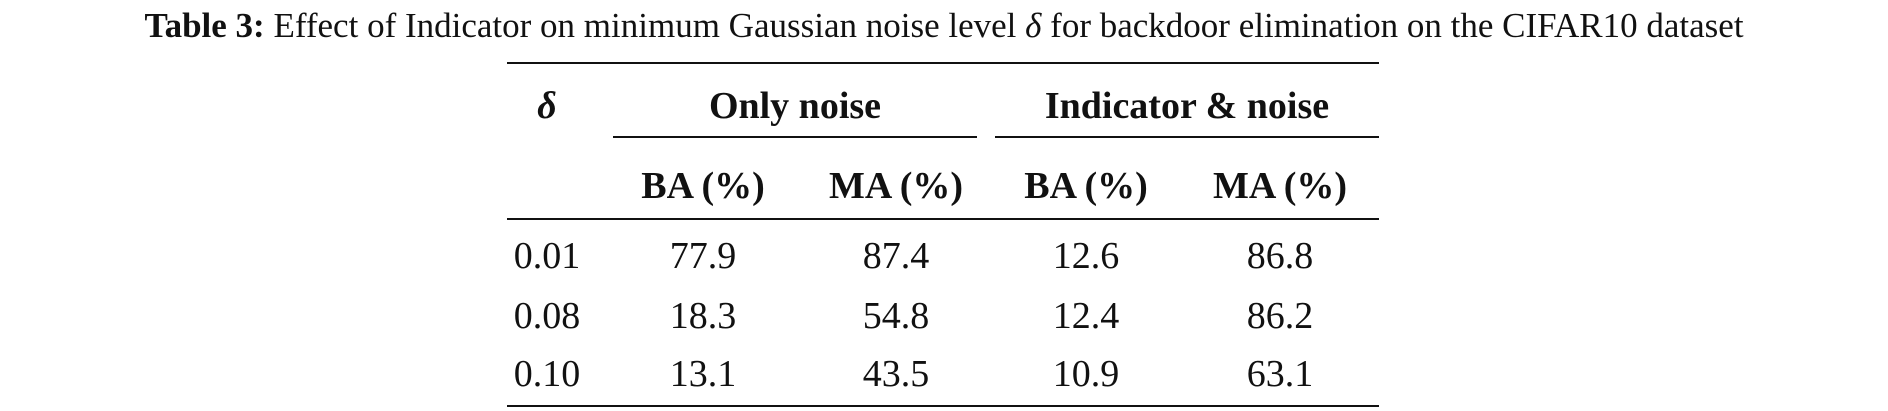  Describe the element at coordinates (943, 63) in the screenshot. I see `top-rule` at that location.